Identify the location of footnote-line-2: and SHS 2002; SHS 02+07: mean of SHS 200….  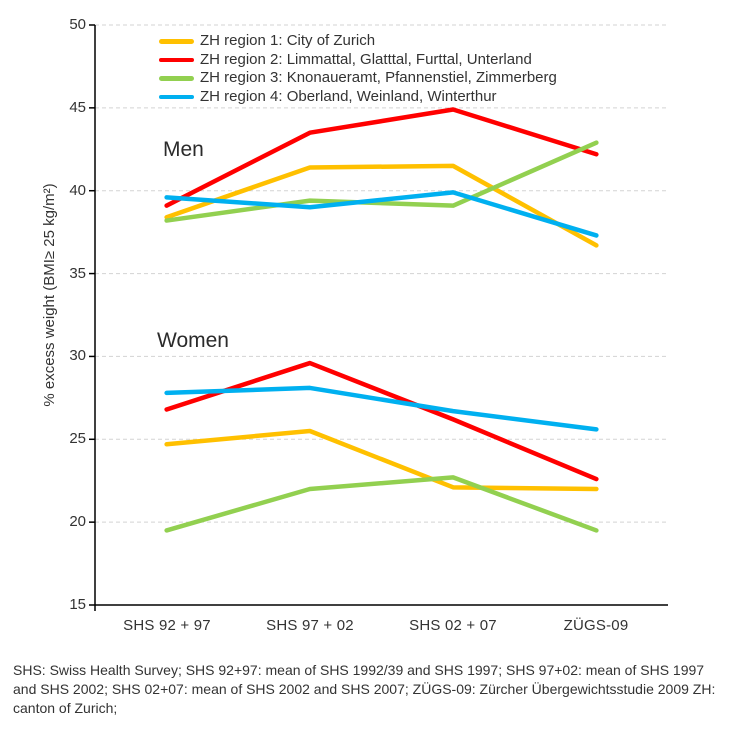
(364, 689).